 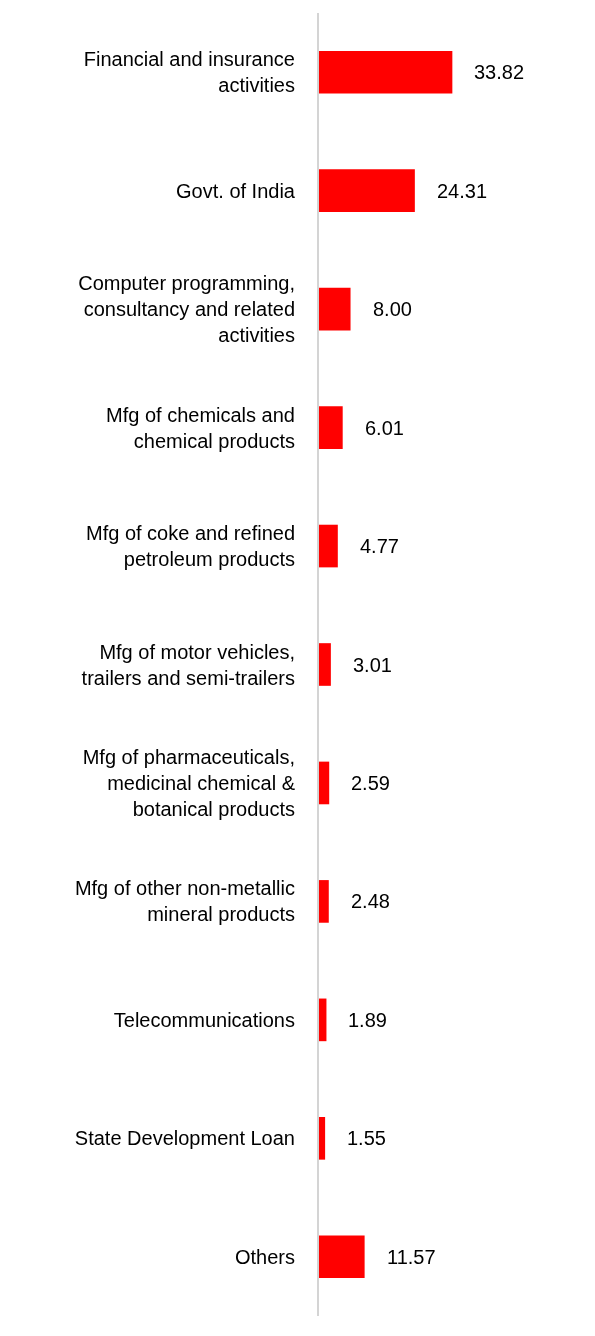 I want to click on data-label: 2.48, so click(x=370, y=901).